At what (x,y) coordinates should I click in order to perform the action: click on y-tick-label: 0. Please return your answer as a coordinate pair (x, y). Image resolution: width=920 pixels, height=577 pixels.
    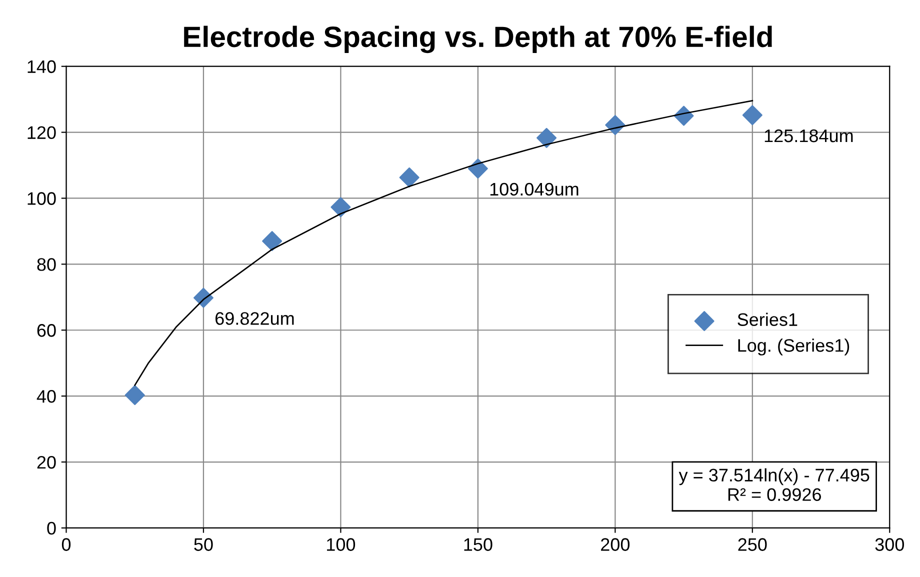
    Looking at the image, I should click on (51, 528).